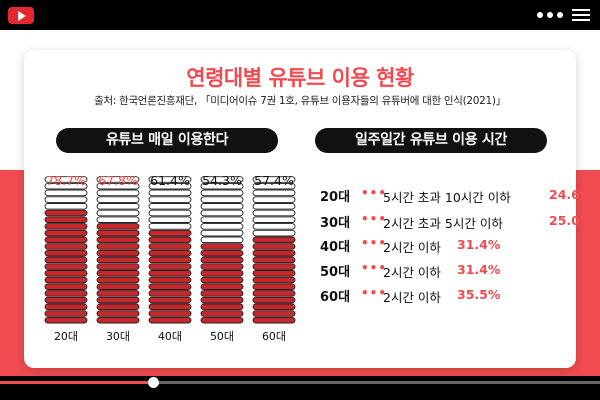 The image size is (600, 400). I want to click on weekly-usage-row: 20대 ••• 5시간 초과 10시간 이하 24.6%, so click(456, 196).